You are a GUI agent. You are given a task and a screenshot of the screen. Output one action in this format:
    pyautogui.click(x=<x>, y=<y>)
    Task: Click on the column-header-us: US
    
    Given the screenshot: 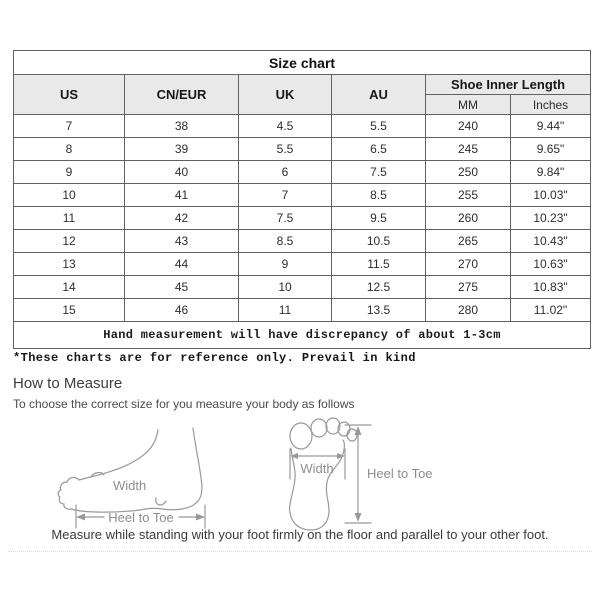 What is the action you would take?
    pyautogui.click(x=69, y=94)
    